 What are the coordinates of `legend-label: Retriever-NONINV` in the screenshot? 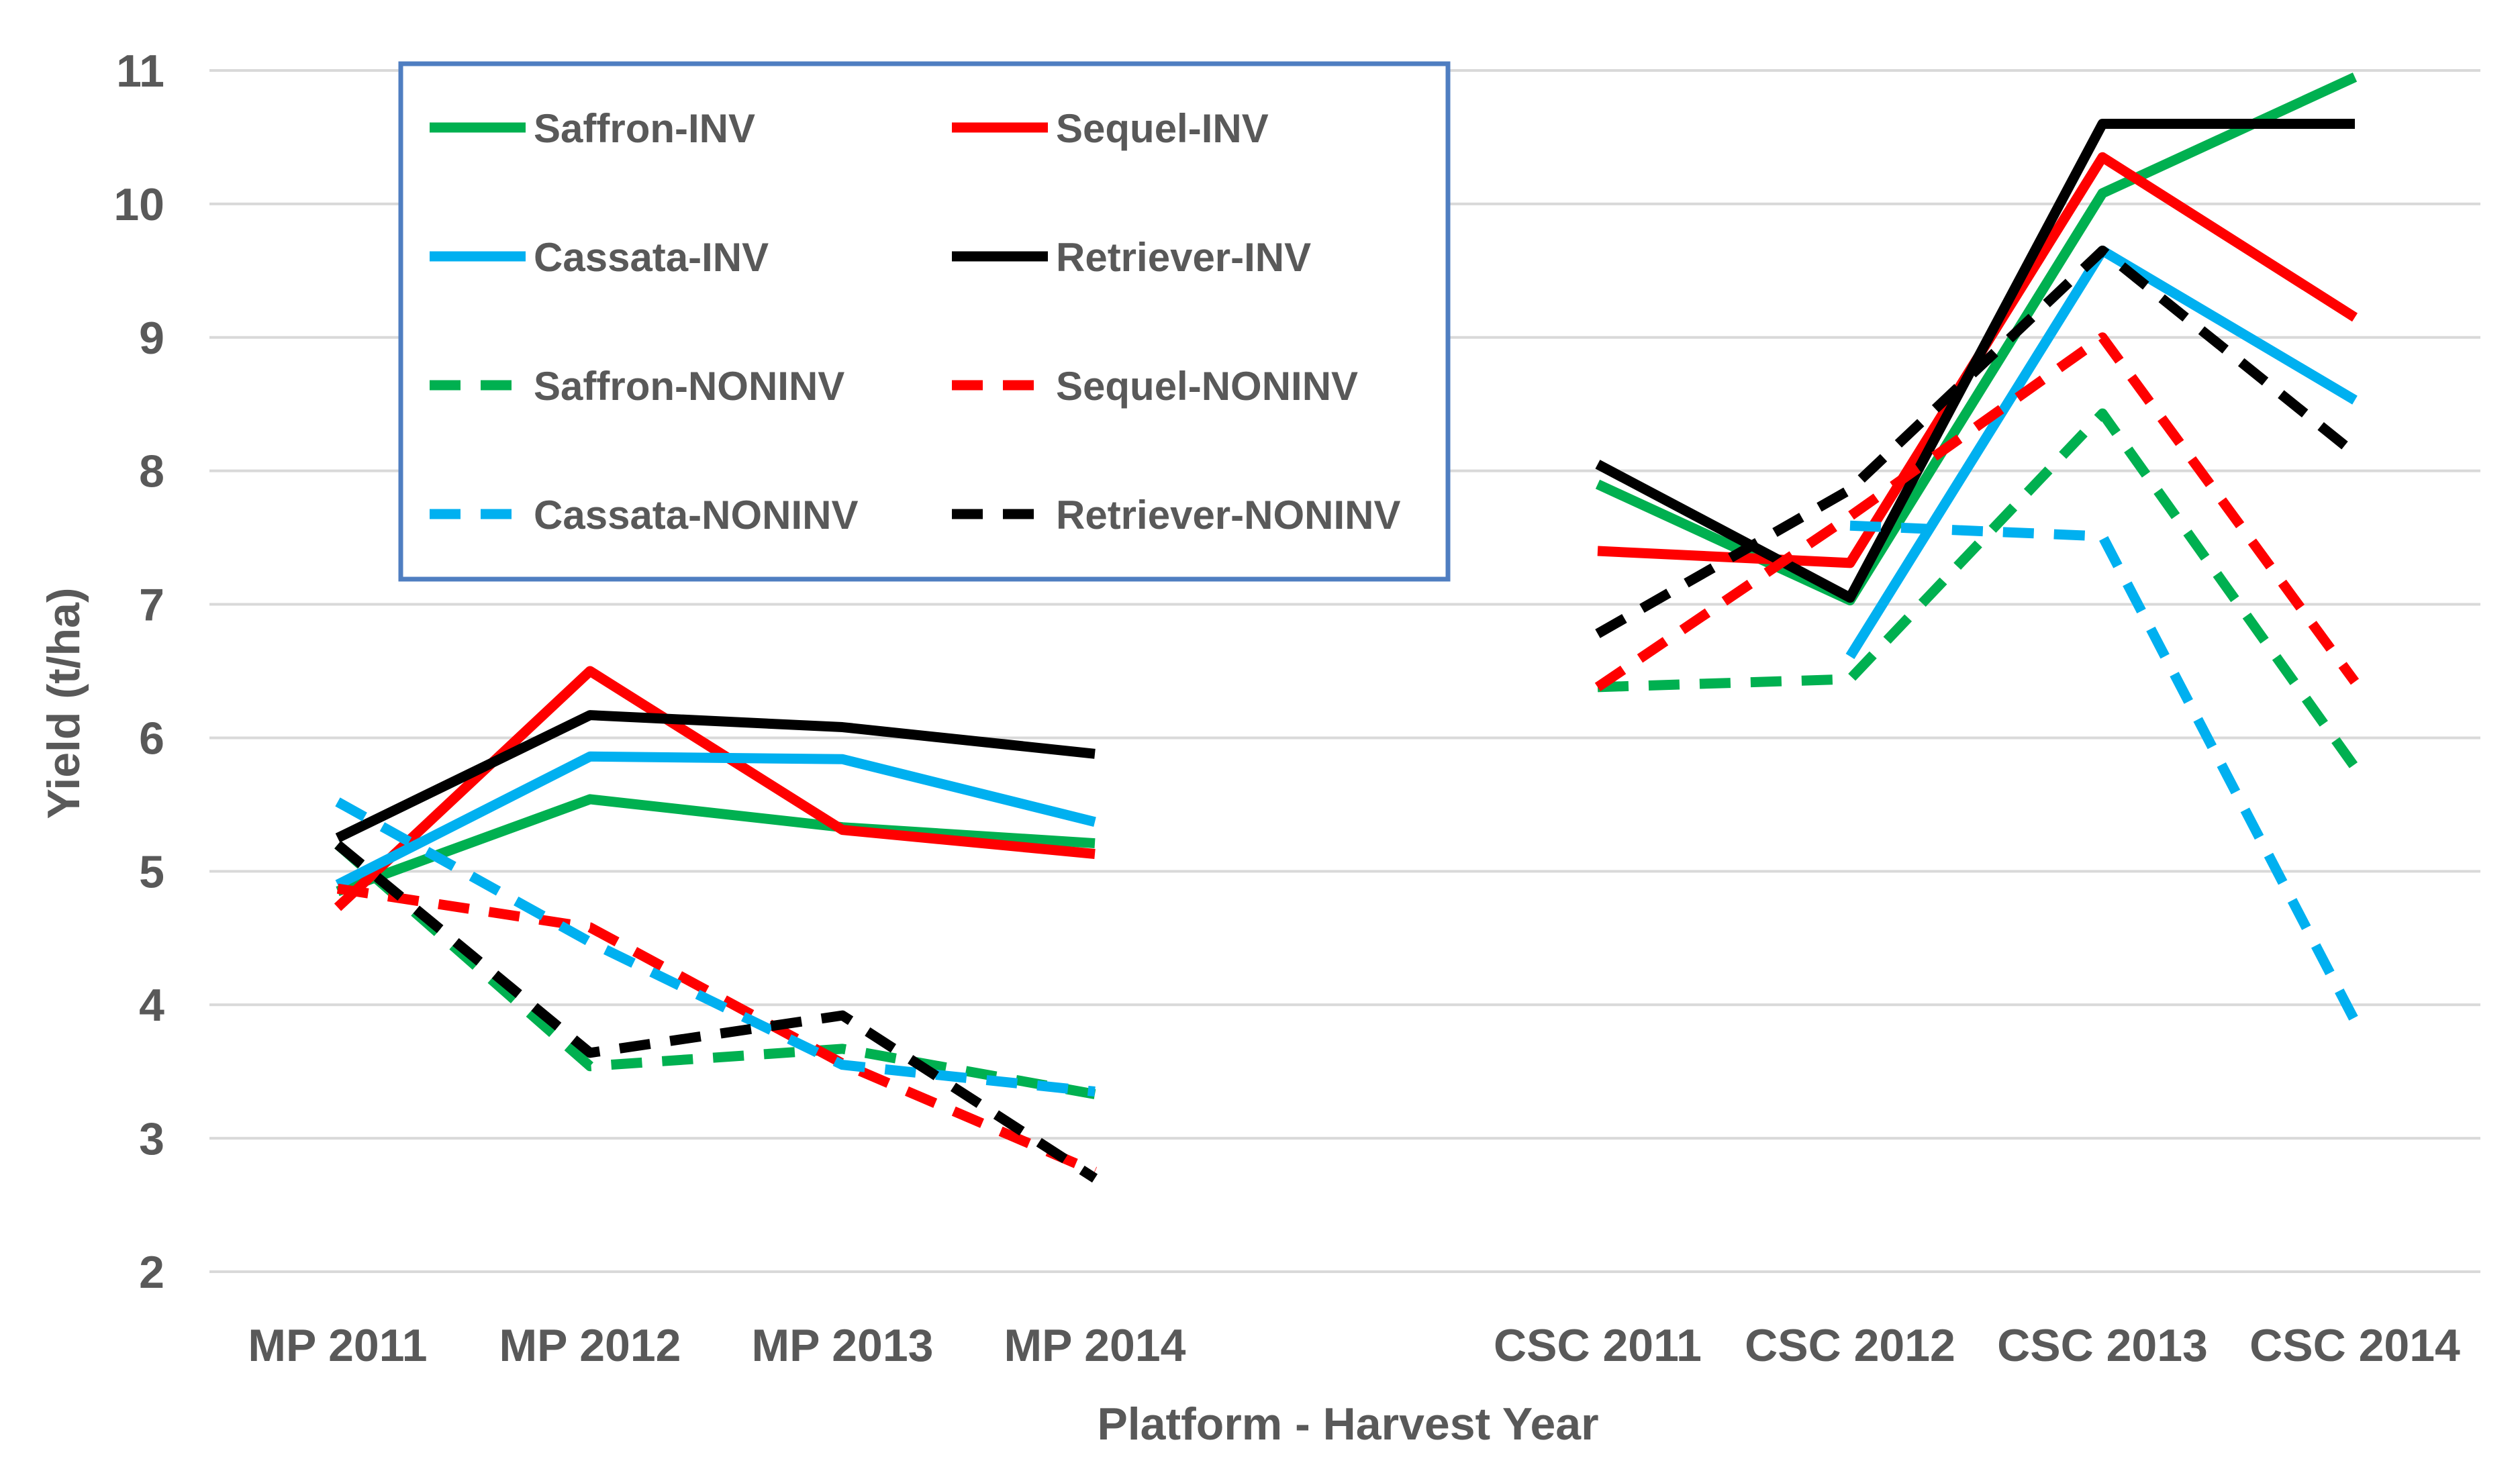 It's located at (1228, 515).